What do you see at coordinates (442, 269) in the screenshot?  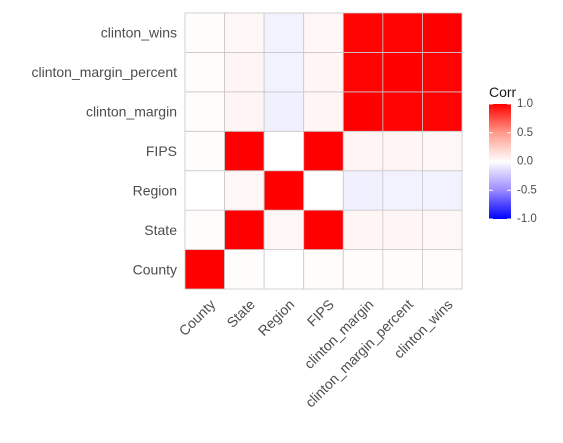 I see `tile-clinton-wins-vs-county` at bounding box center [442, 269].